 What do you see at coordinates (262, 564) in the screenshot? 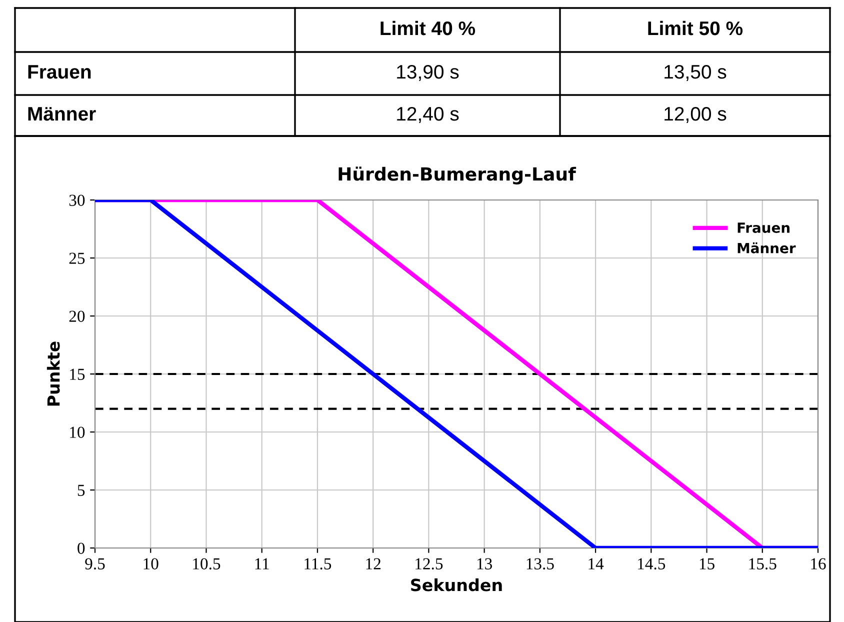
I see `x-tick-label: 11` at bounding box center [262, 564].